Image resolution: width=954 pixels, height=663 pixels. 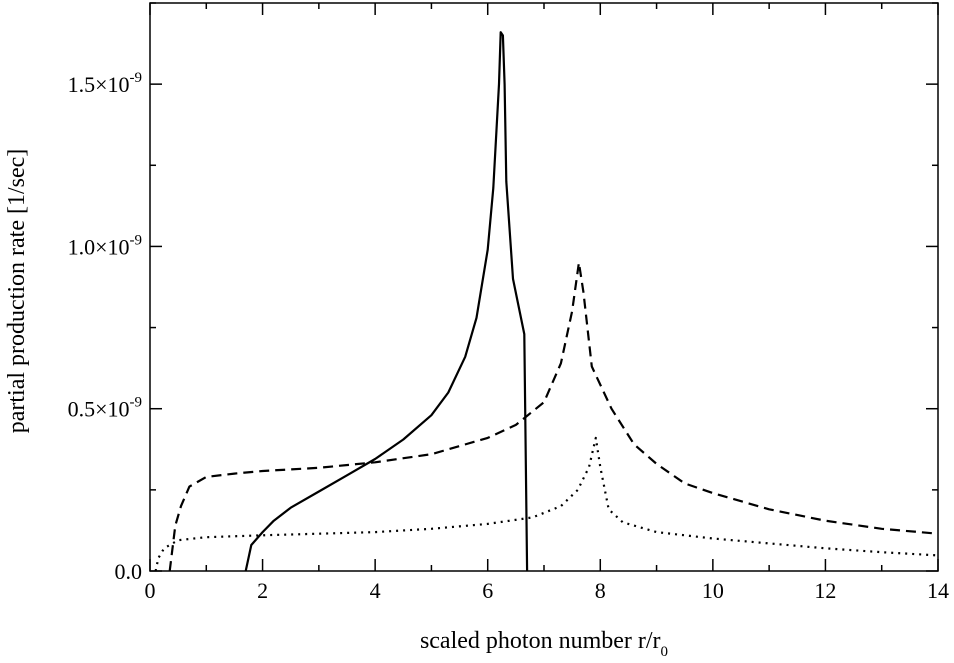 What do you see at coordinates (17, 291) in the screenshot?
I see `y-axis-title: partial production rate [1/sec]` at bounding box center [17, 291].